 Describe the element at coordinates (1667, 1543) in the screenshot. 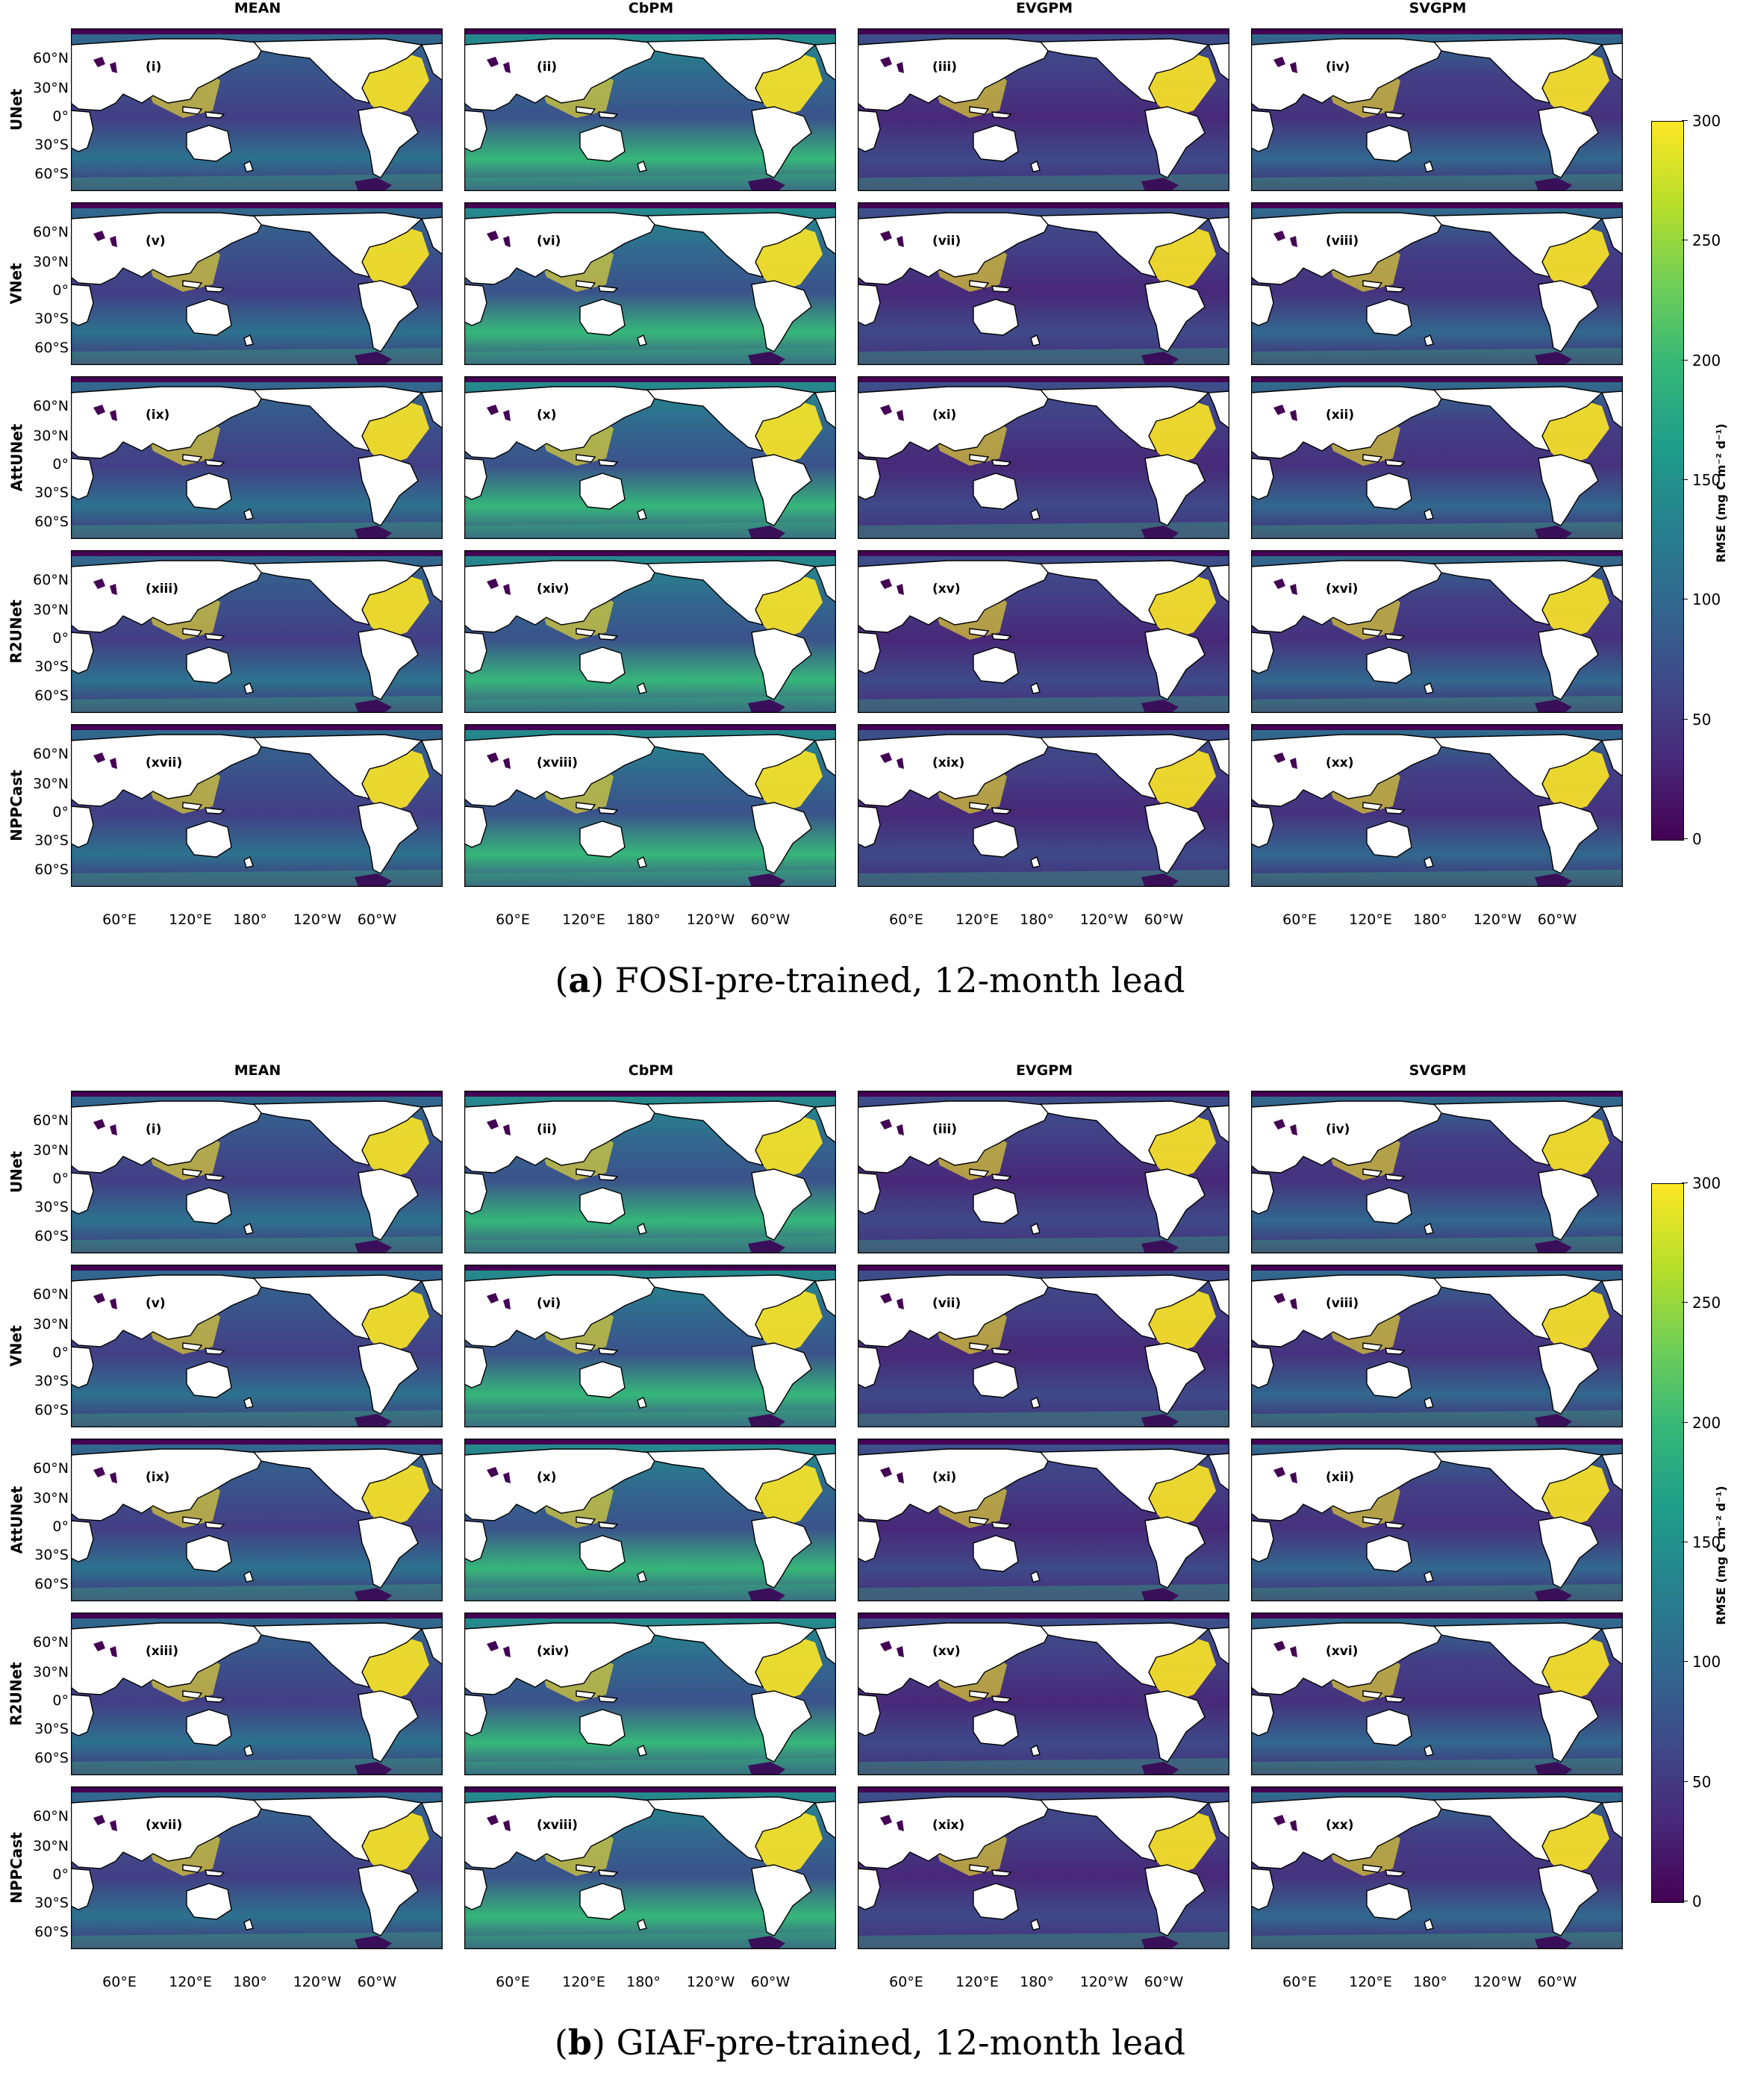

I see `colorbar` at that location.